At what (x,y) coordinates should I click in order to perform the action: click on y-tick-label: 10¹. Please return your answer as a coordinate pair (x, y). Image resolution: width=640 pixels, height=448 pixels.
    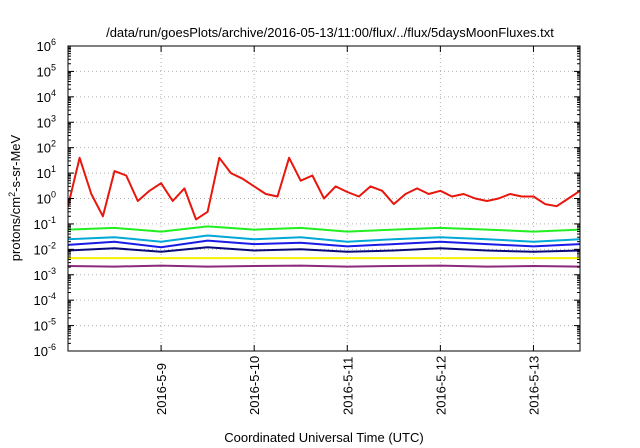
    Looking at the image, I should click on (46, 172).